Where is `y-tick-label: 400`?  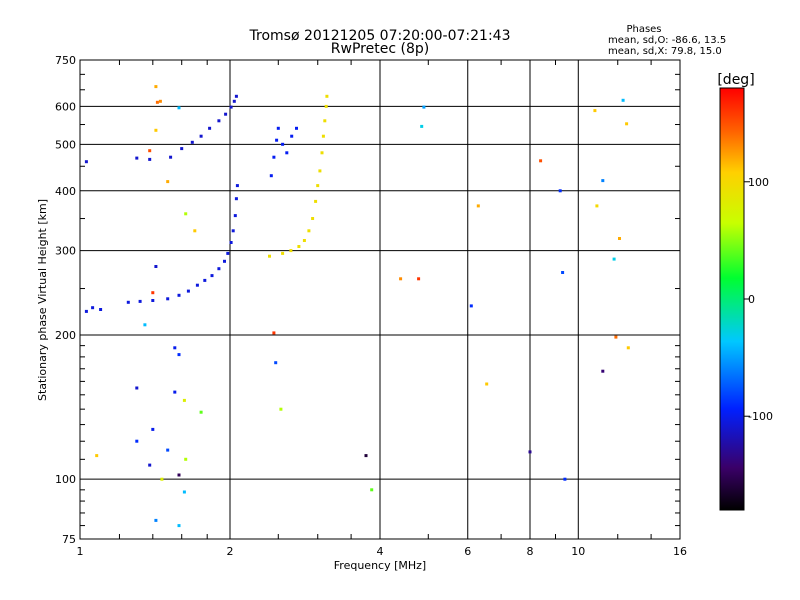
y-tick-label: 400 is located at coordinates (65, 191).